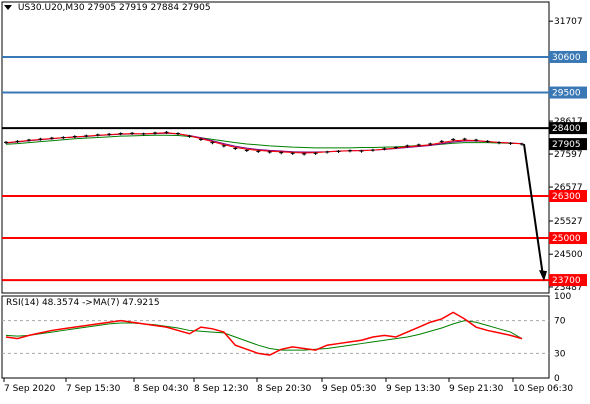  What do you see at coordinates (560, 322) in the screenshot?
I see `rsi-y-tick-label: 70` at bounding box center [560, 322].